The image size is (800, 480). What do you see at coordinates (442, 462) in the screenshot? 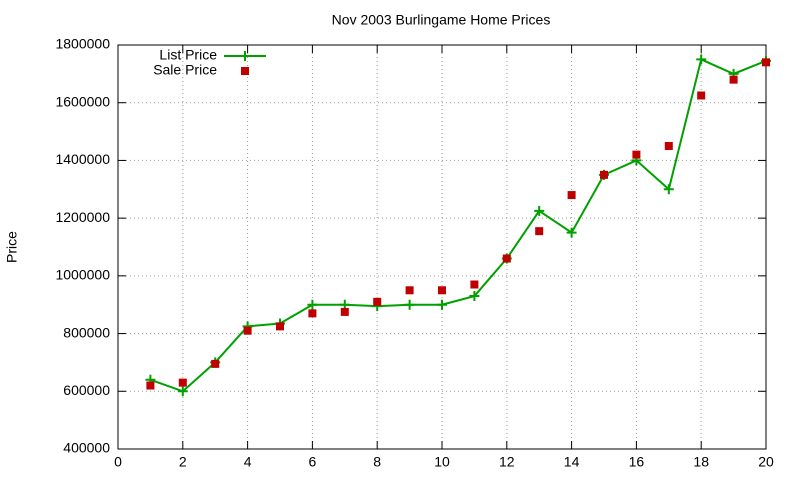
I see `x-tick-label: 10` at bounding box center [442, 462].